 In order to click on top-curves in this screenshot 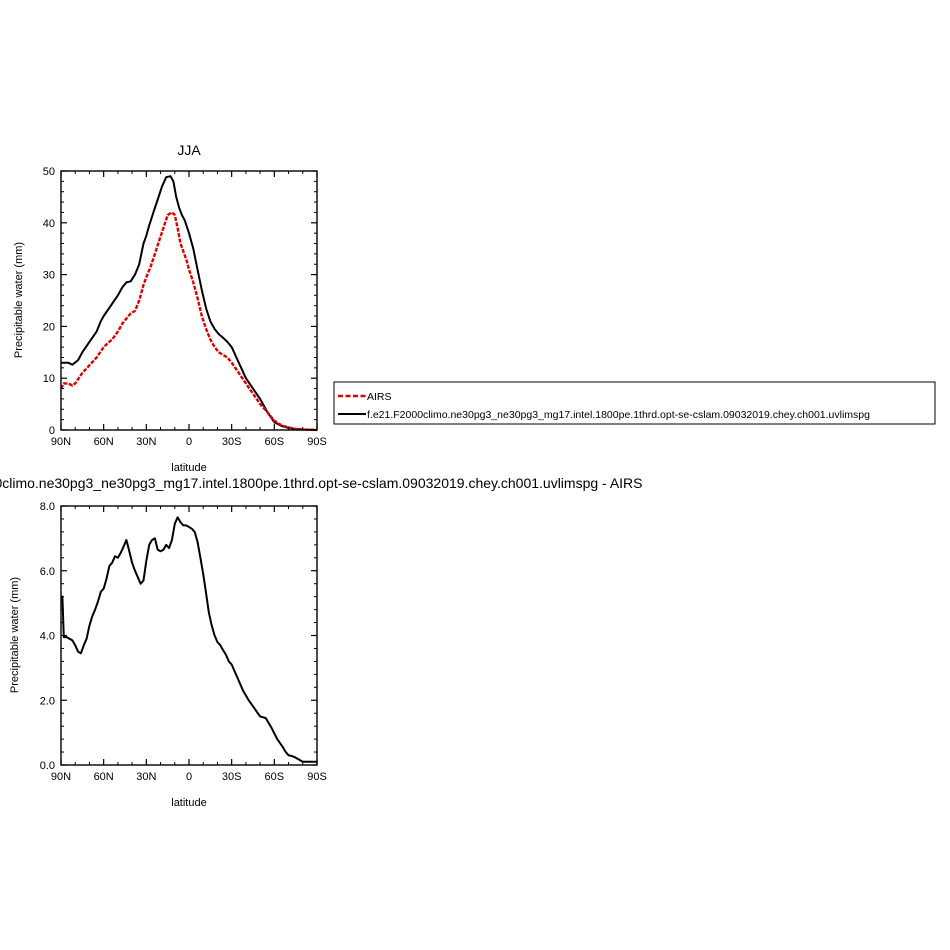, I will do `click(188, 303)`.